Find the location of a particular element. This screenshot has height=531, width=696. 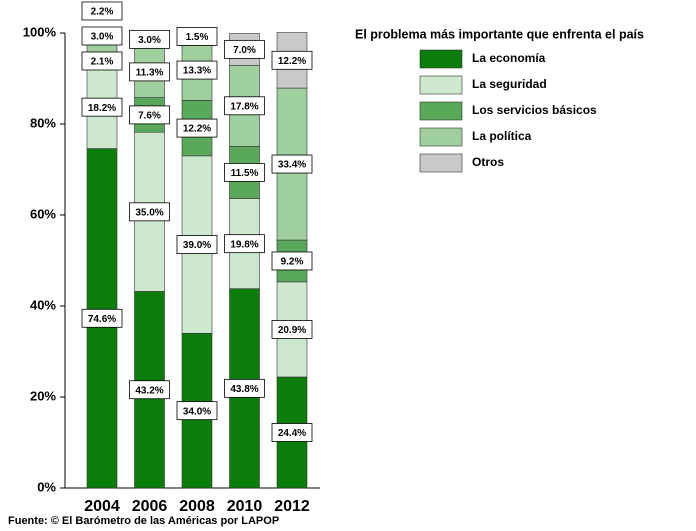

value-label: 11.5% is located at coordinates (245, 173).